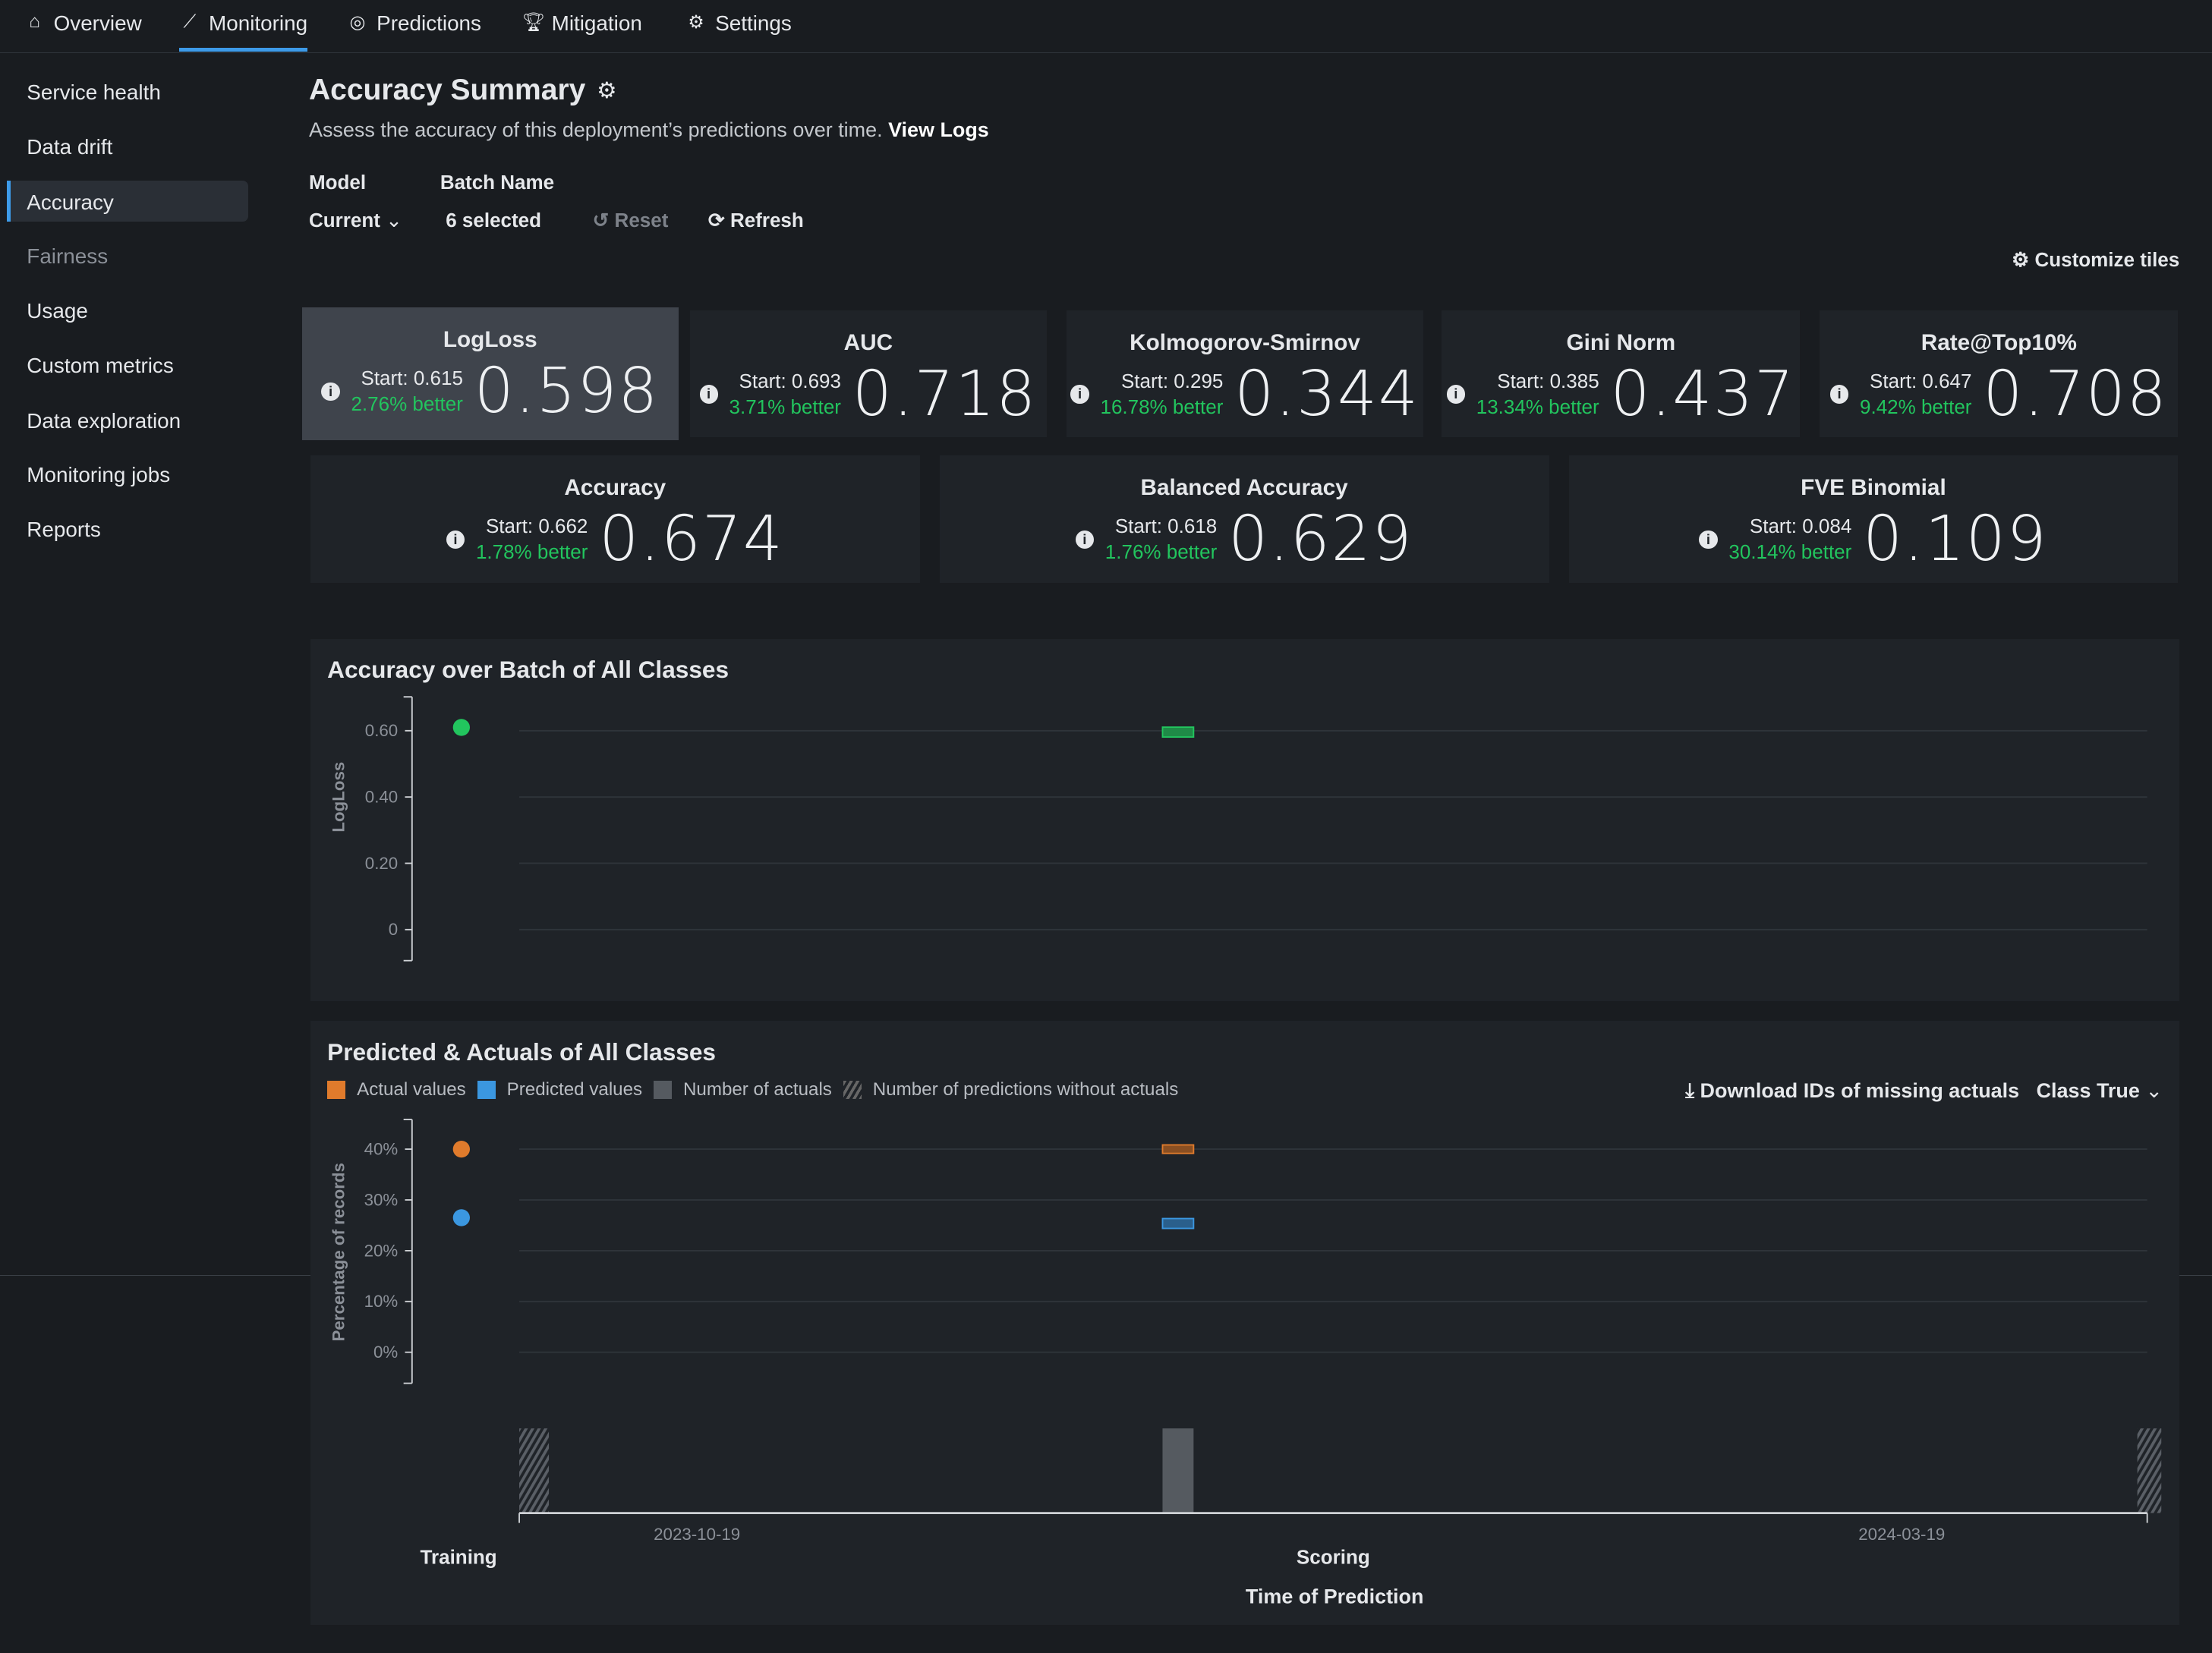 The width and height of the screenshot is (2212, 1653). Describe the element at coordinates (696, 22) in the screenshot. I see `gear-icon: ⚙` at that location.